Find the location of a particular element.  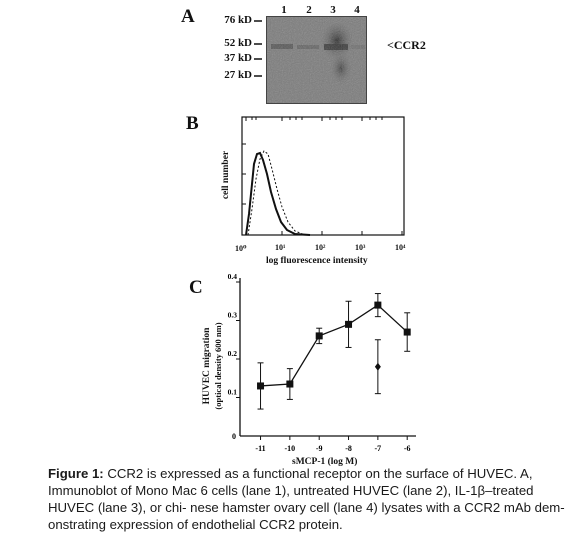

histogram-x-label: log fluorescence intensity is located at coordinates (317, 261).